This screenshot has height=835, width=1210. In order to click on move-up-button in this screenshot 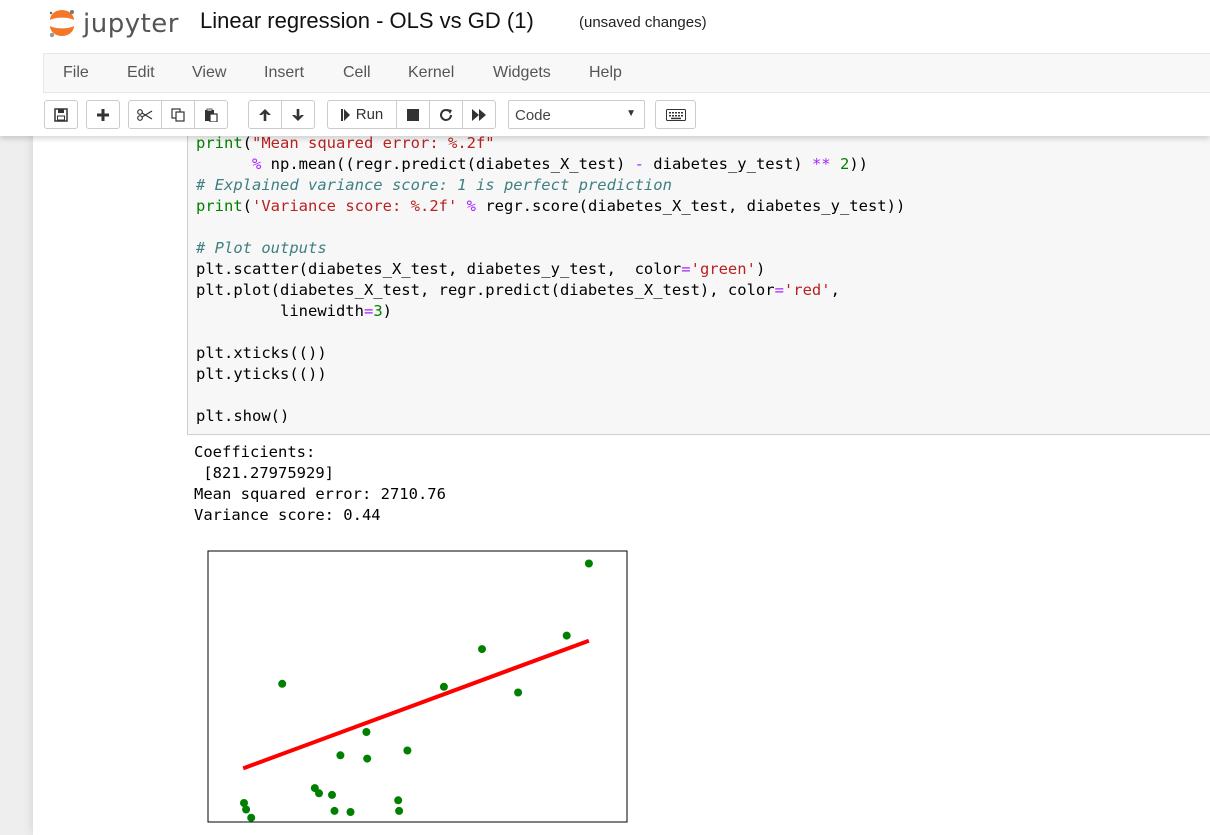, I will do `click(265, 114)`.